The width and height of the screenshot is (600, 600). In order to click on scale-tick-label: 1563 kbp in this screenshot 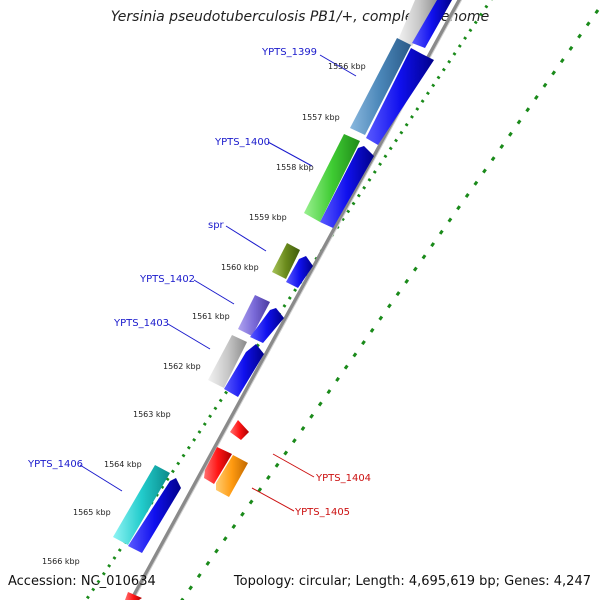, I will do `click(152, 414)`.